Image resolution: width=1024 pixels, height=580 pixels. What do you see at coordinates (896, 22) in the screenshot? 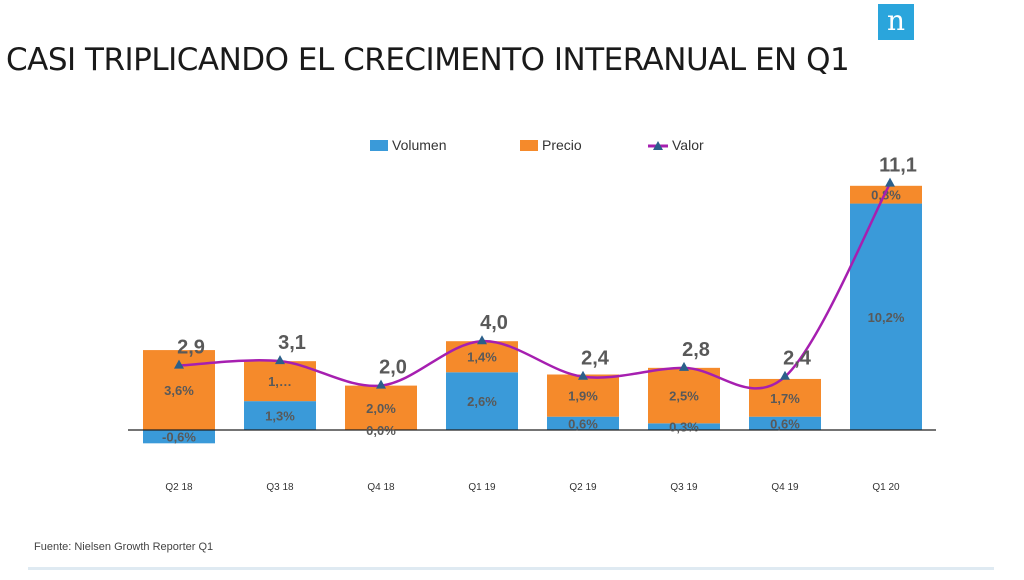
I see `nielsen-logo: n` at bounding box center [896, 22].